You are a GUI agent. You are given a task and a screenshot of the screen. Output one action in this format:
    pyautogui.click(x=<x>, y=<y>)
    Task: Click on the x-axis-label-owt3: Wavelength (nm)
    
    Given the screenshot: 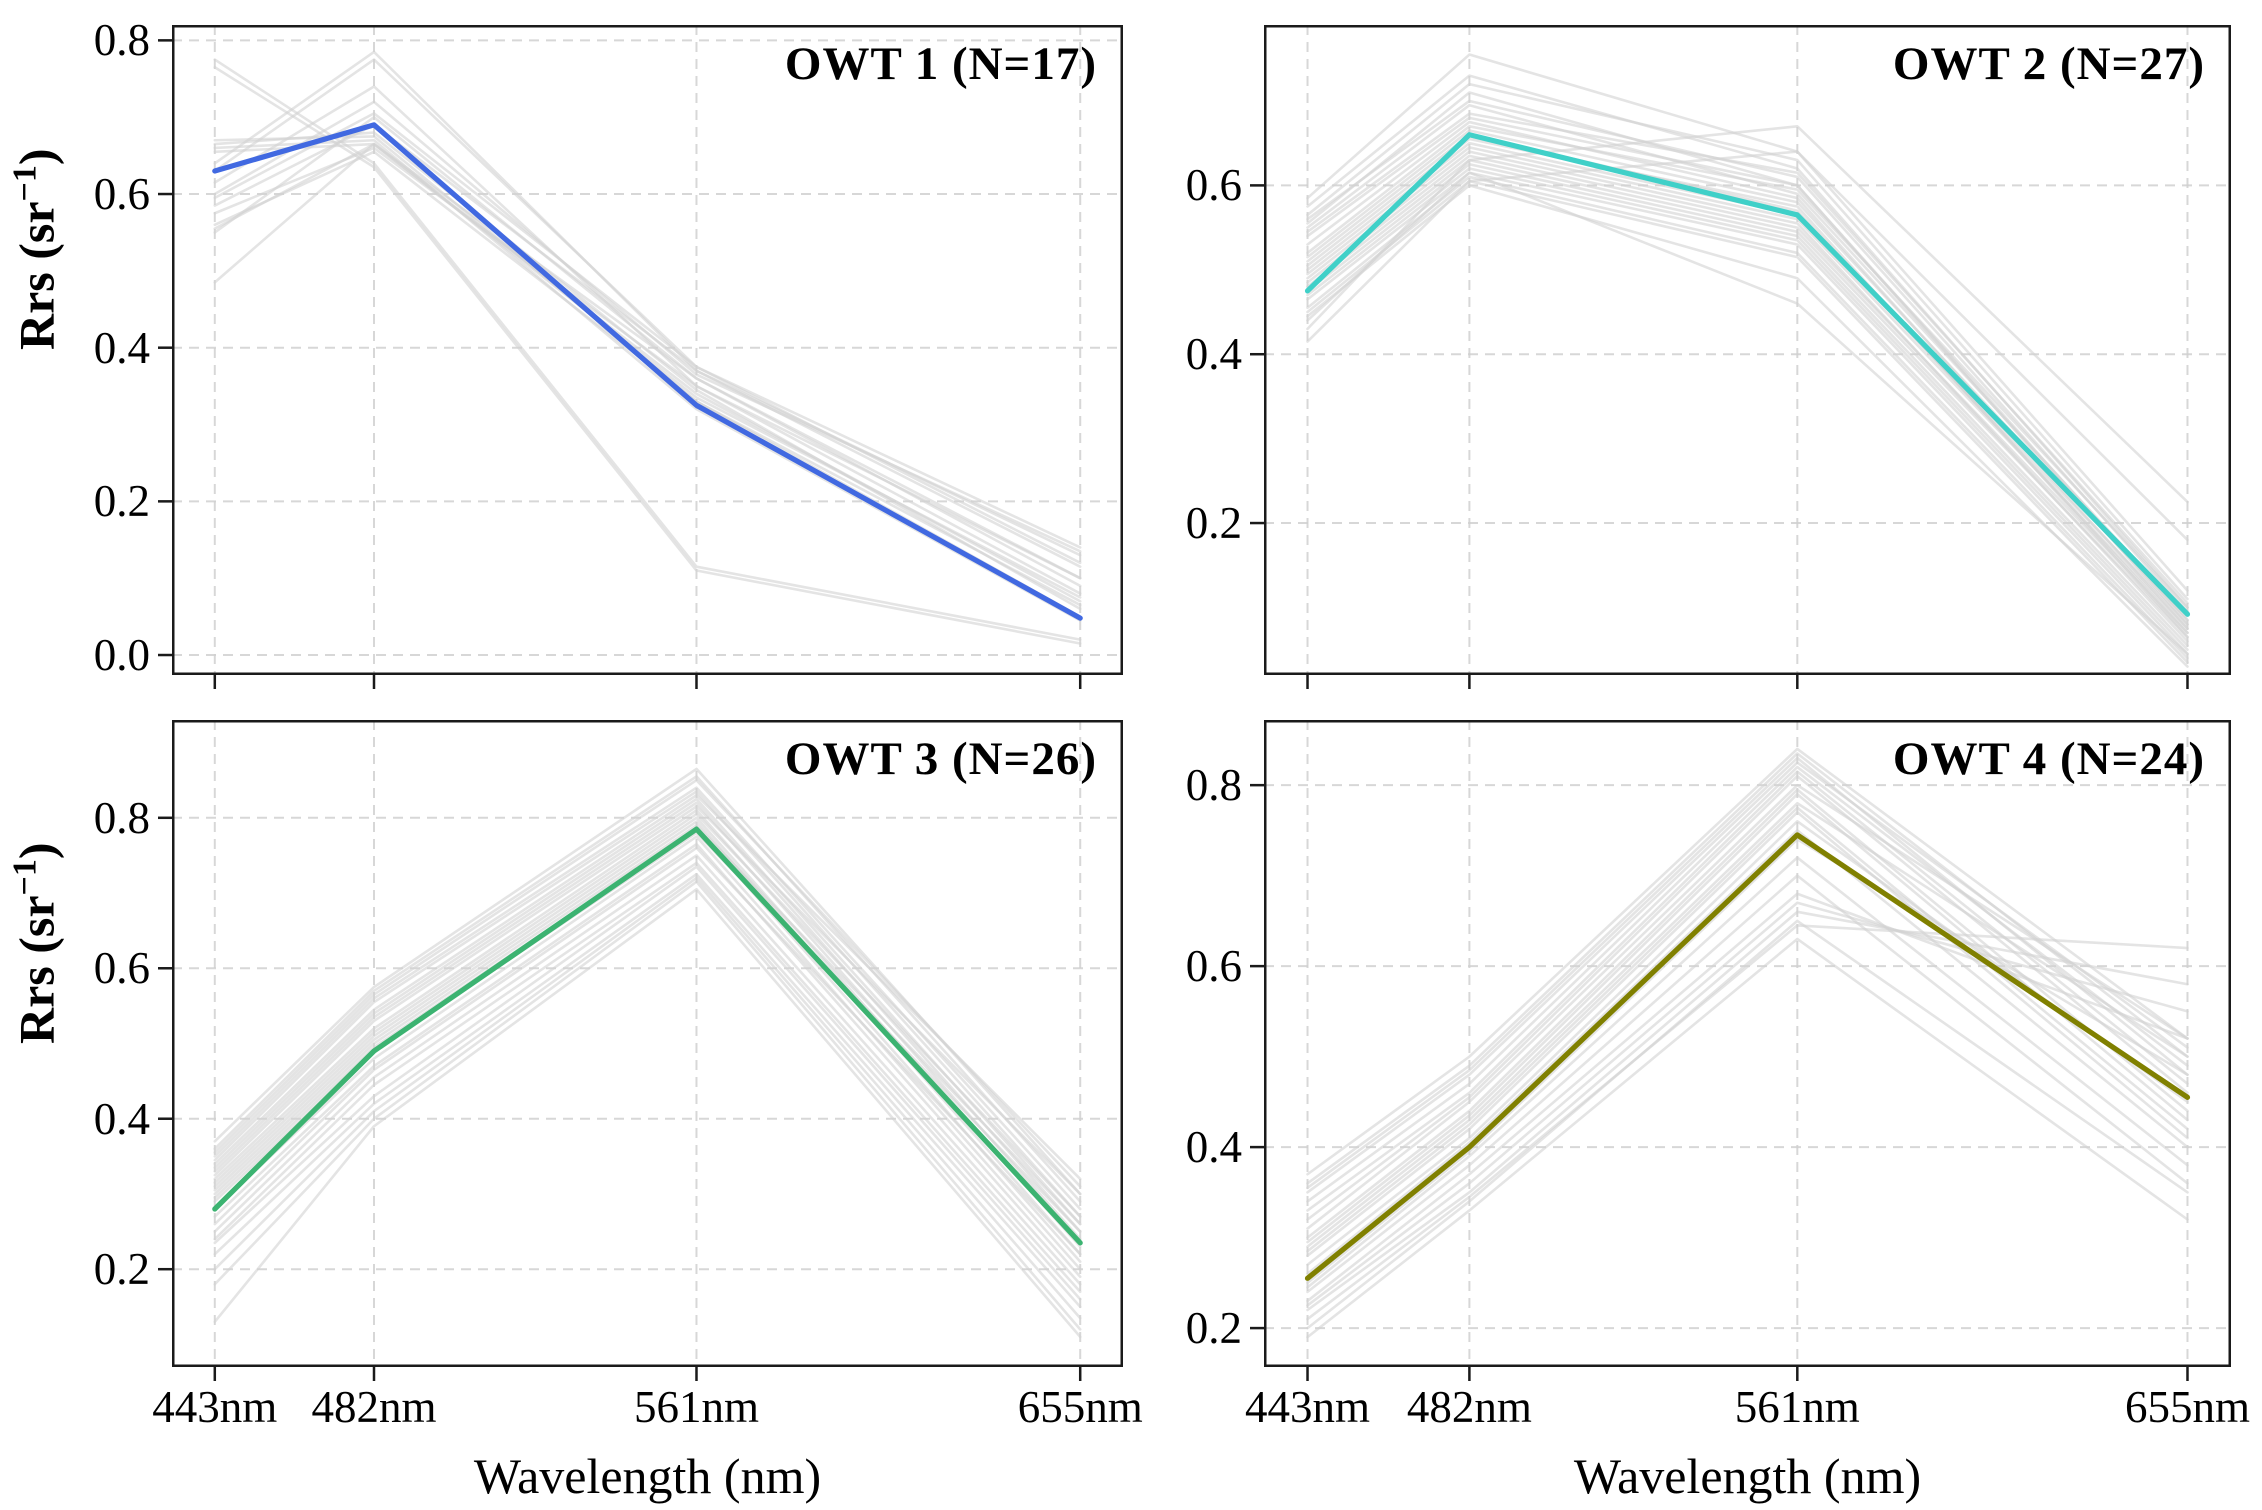 What is the action you would take?
    pyautogui.click(x=647, y=1476)
    